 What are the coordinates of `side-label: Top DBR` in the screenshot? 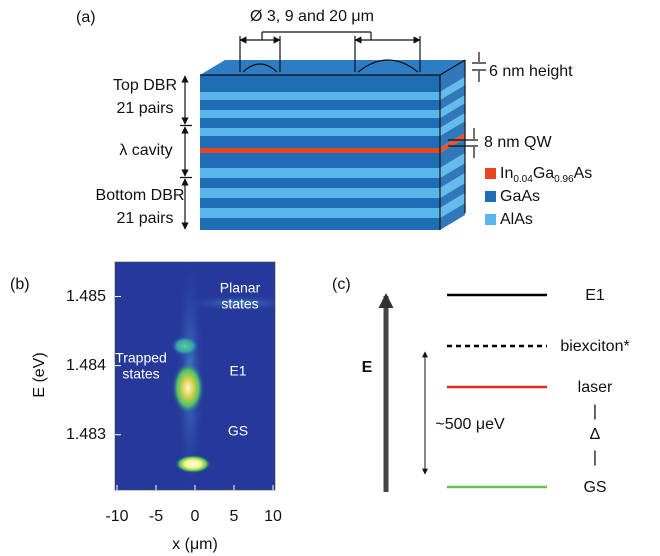 It's located at (145, 85).